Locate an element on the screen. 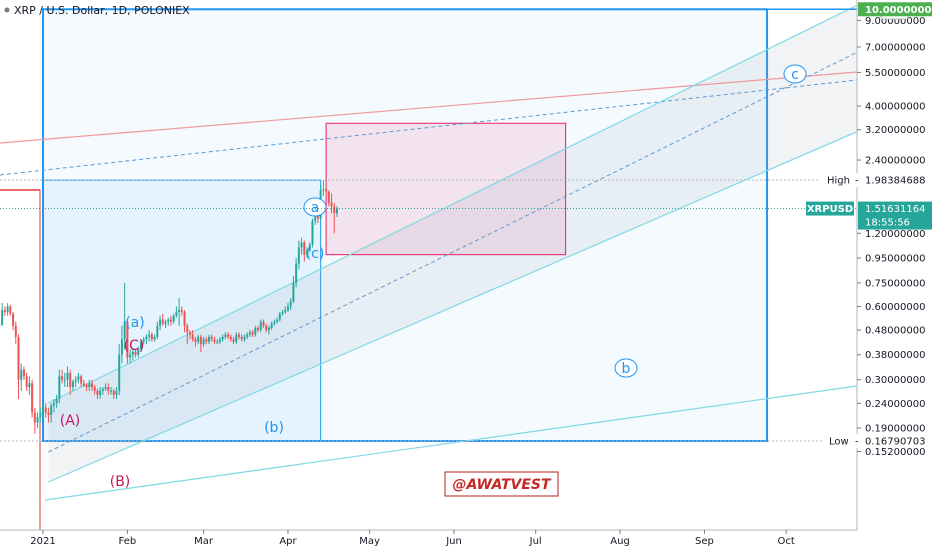 The width and height of the screenshot is (932, 550). projection-box is located at coordinates (446, 189).